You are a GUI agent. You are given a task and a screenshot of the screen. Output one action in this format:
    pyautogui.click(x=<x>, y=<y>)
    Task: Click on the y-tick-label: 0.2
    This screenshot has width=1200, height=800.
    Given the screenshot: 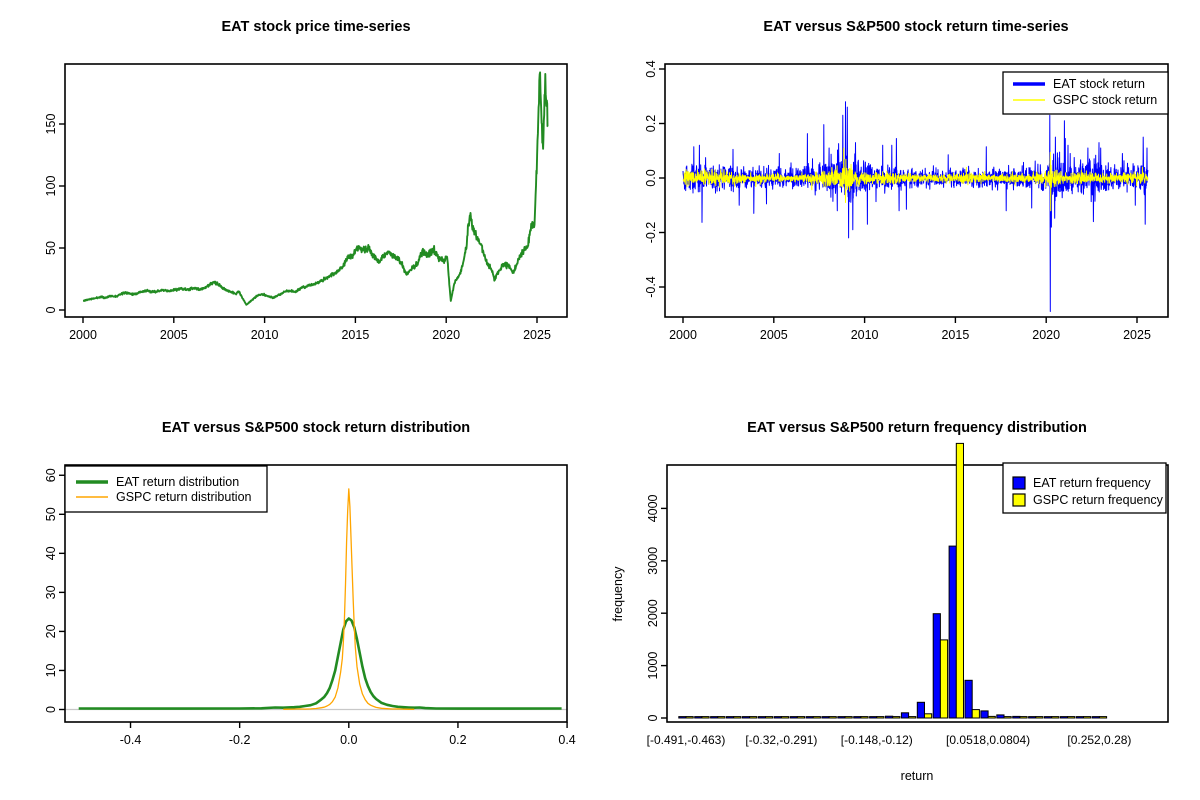 What is the action you would take?
    pyautogui.click(x=651, y=123)
    